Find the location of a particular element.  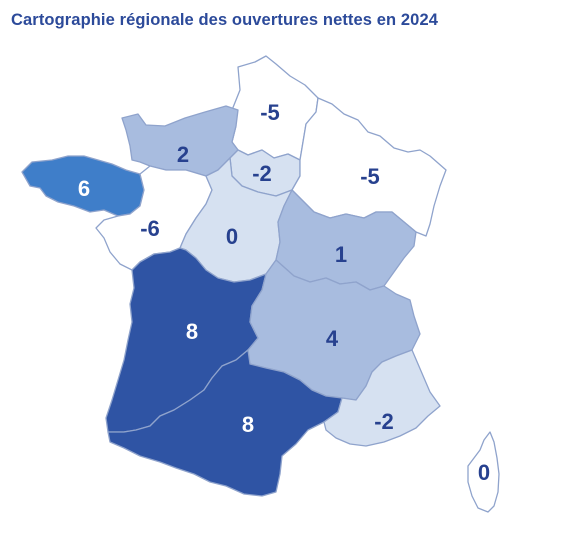

region-nouvelle-aquitaine: 8 is located at coordinates (186, 340).